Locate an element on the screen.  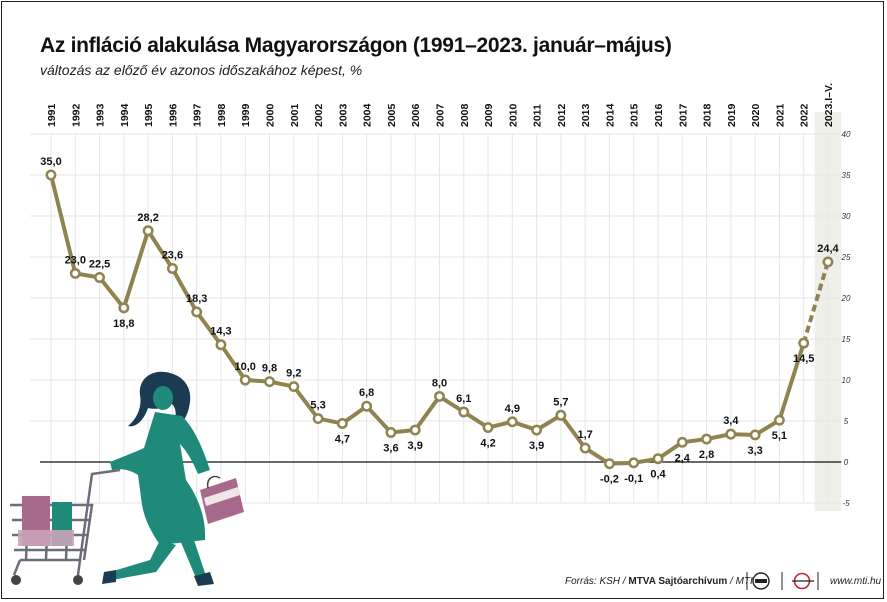
x-tick-label: 1999 is located at coordinates (246, 115).